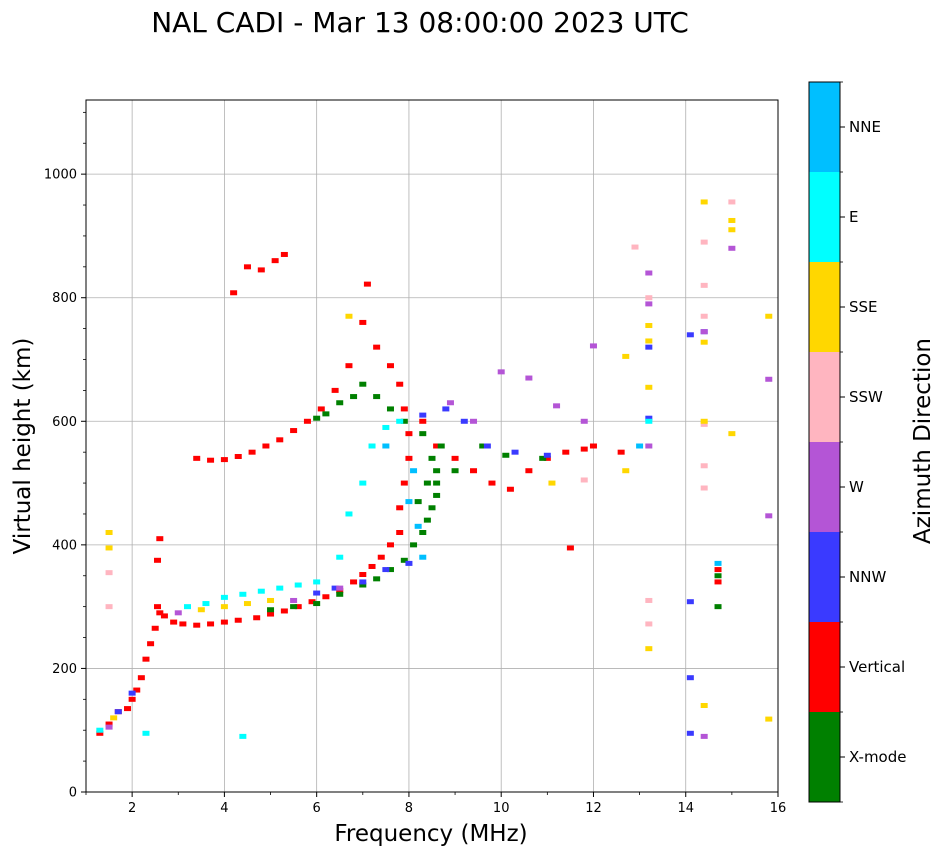 The width and height of the screenshot is (951, 856). What do you see at coordinates (420, 22) in the screenshot?
I see `chart-title: NAL CADI - Mar 13 08:00:00 2023 UTC` at bounding box center [420, 22].